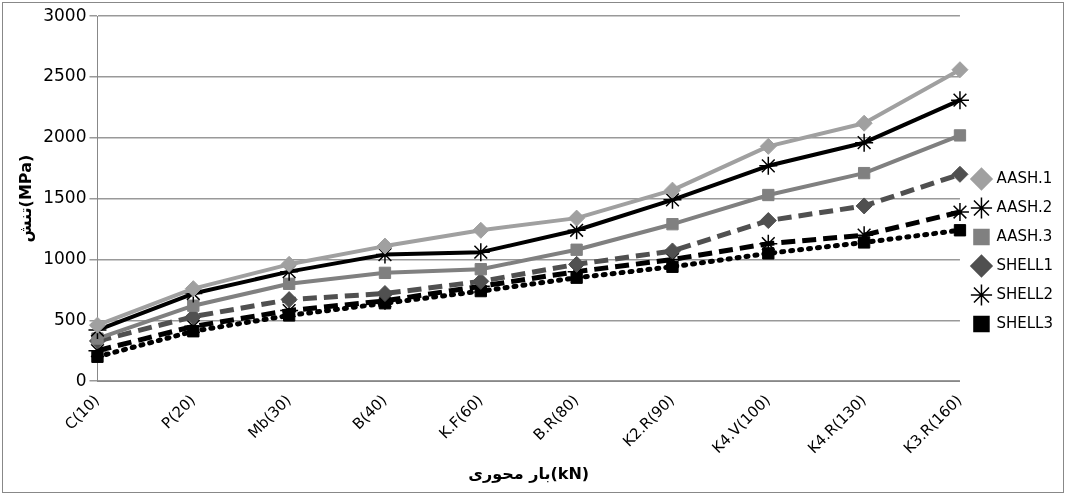 The width and height of the screenshot is (1068, 497). What do you see at coordinates (529, 473) in the screenshot?
I see `x-axis-title: بار محوری(kN)` at bounding box center [529, 473].